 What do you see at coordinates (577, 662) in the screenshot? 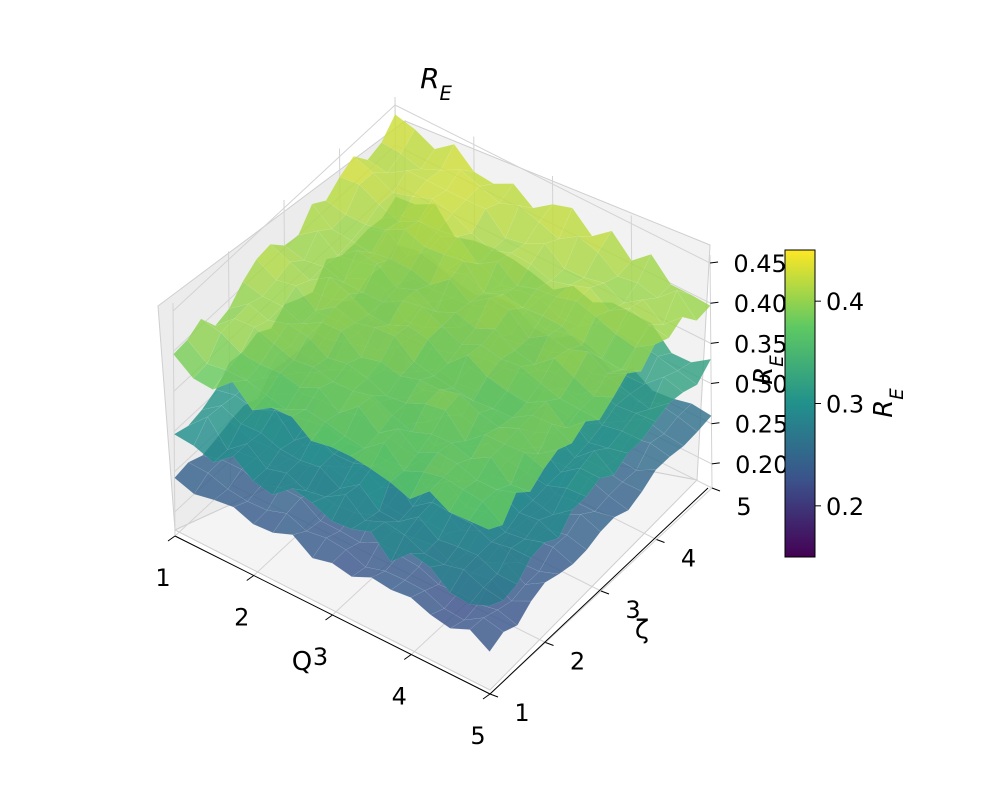
I see `y-tick-label: 2` at bounding box center [577, 662].